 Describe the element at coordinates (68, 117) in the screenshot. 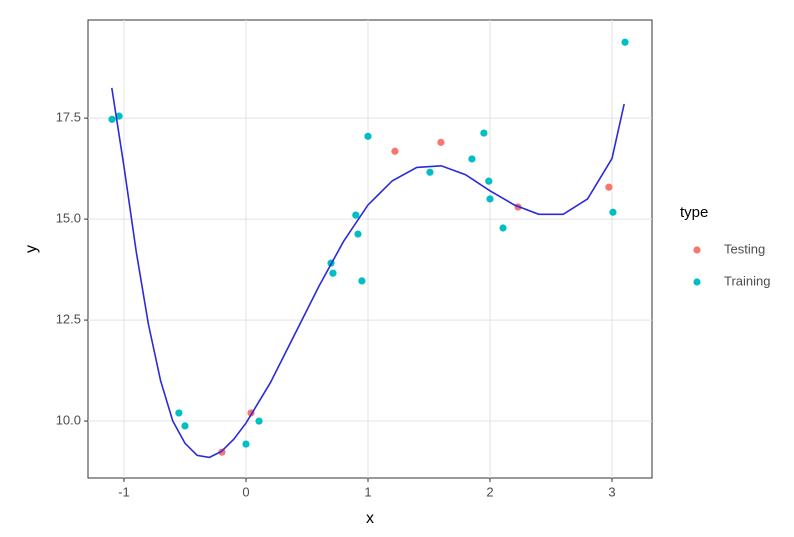

I see `y-tick-label: 17.5` at that location.